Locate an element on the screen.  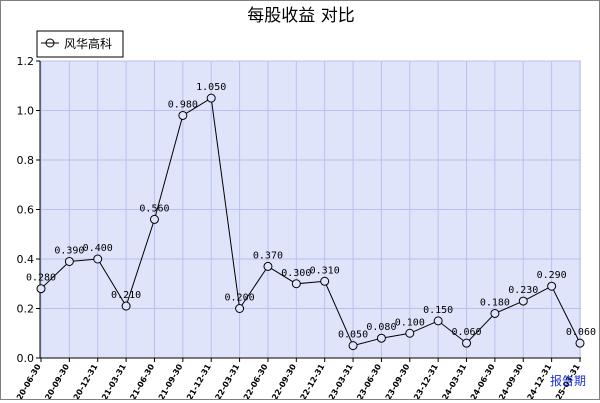
y-tick-label: 1.2 is located at coordinates (26, 61).